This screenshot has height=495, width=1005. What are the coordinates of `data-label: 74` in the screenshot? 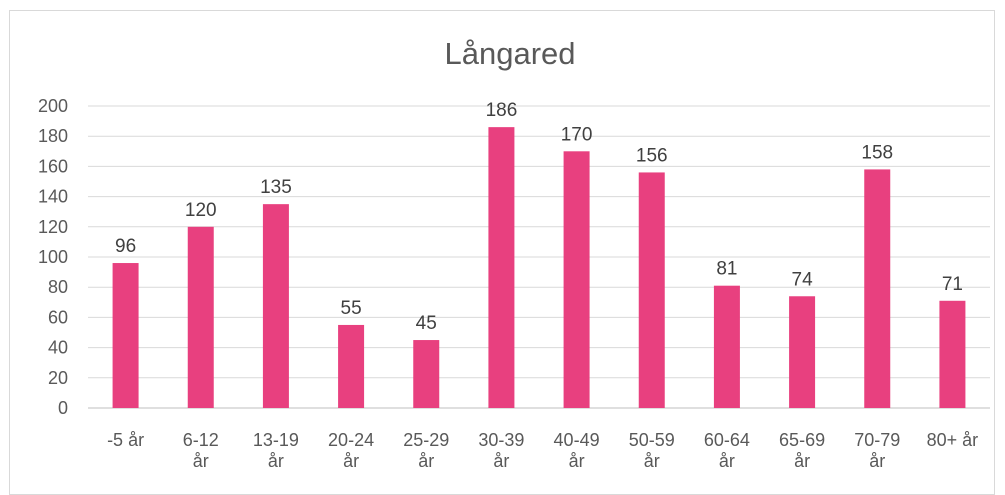 It's located at (803, 279).